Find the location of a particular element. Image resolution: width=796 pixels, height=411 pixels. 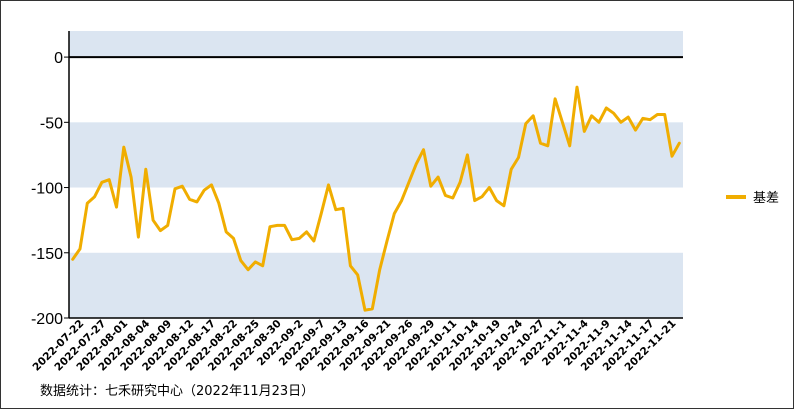

y-tick-label: -100 is located at coordinates (47, 189).